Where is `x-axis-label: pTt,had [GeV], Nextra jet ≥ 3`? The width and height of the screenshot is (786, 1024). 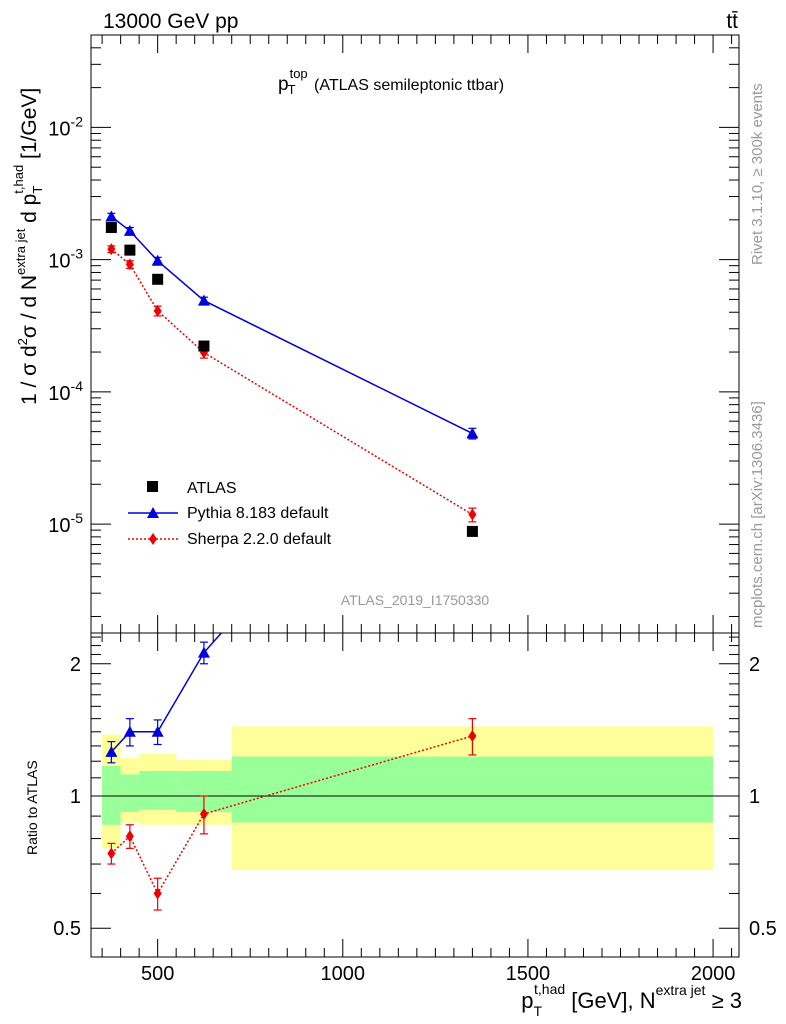 x-axis-label: pTt,had [GeV], Nextra jet ≥ 3 is located at coordinates (631, 1000).